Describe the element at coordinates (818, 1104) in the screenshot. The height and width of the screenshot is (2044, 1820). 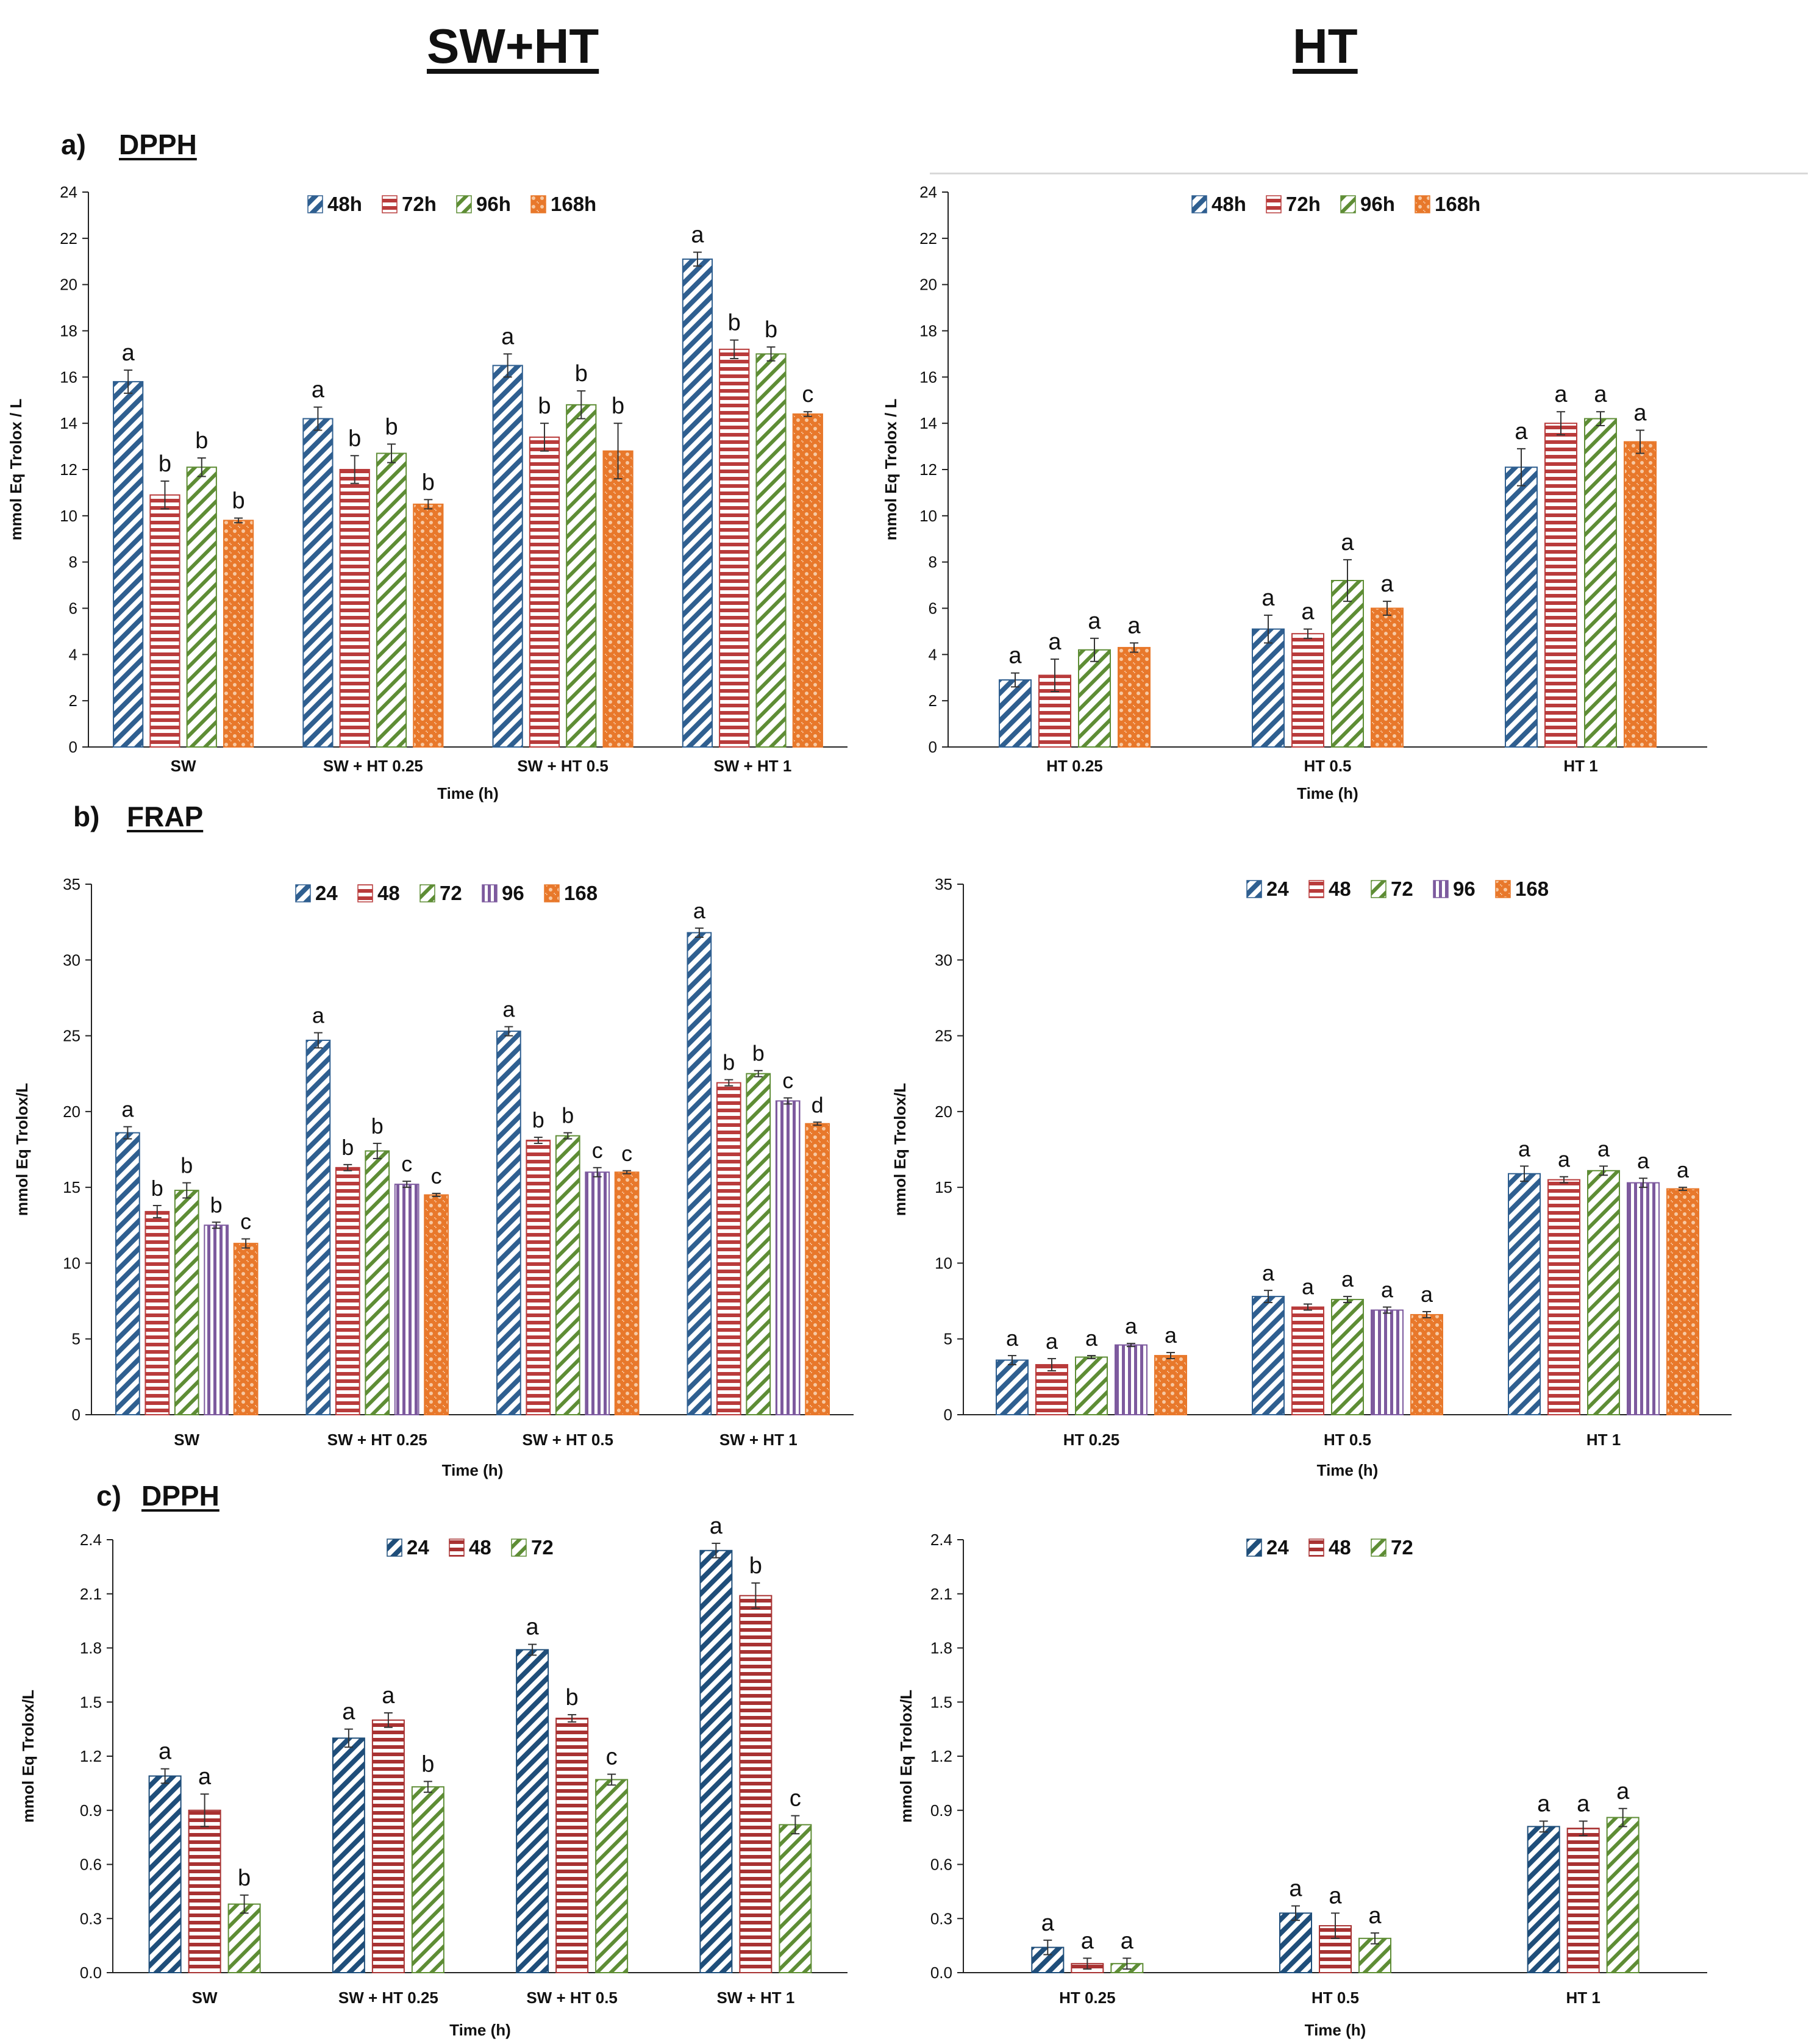
I see `significance-letter: d` at that location.